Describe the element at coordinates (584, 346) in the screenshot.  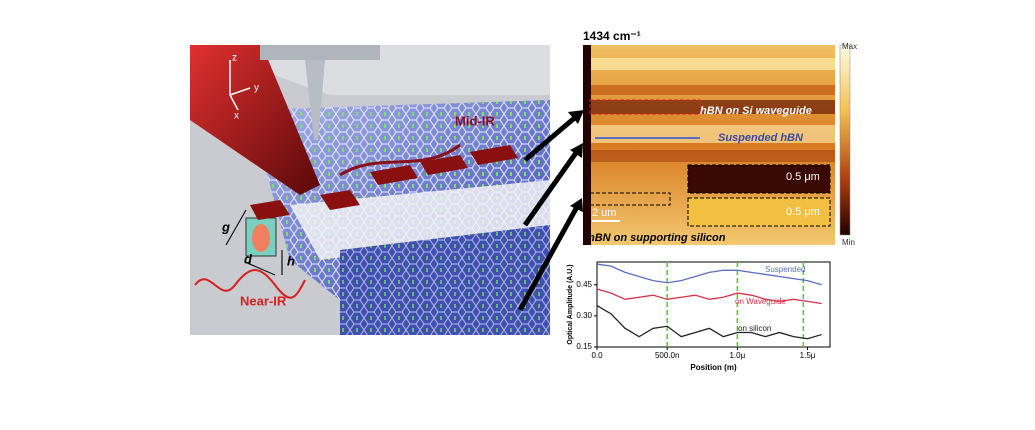
I see `y-tick-label: 0.15` at that location.